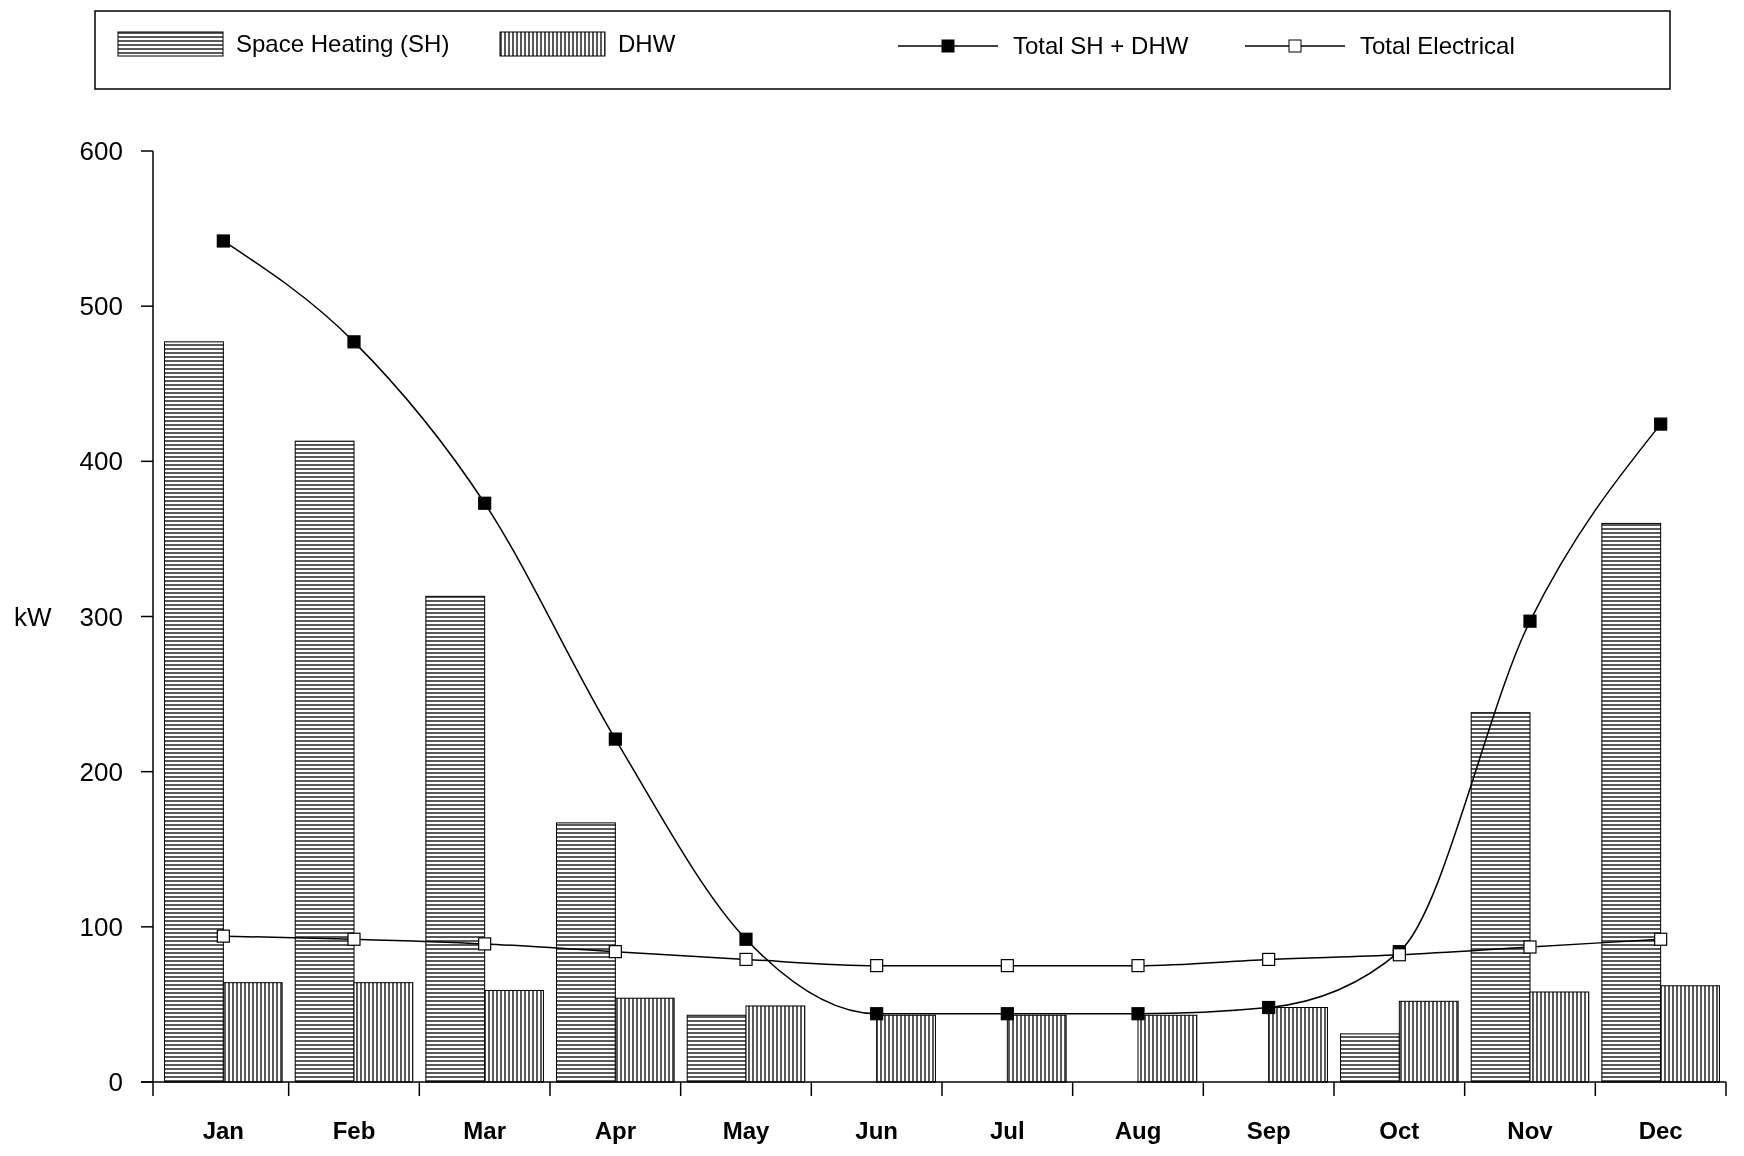 The height and width of the screenshot is (1156, 1744). Describe the element at coordinates (615, 1130) in the screenshot. I see `x-tick-label: Apr` at that location.